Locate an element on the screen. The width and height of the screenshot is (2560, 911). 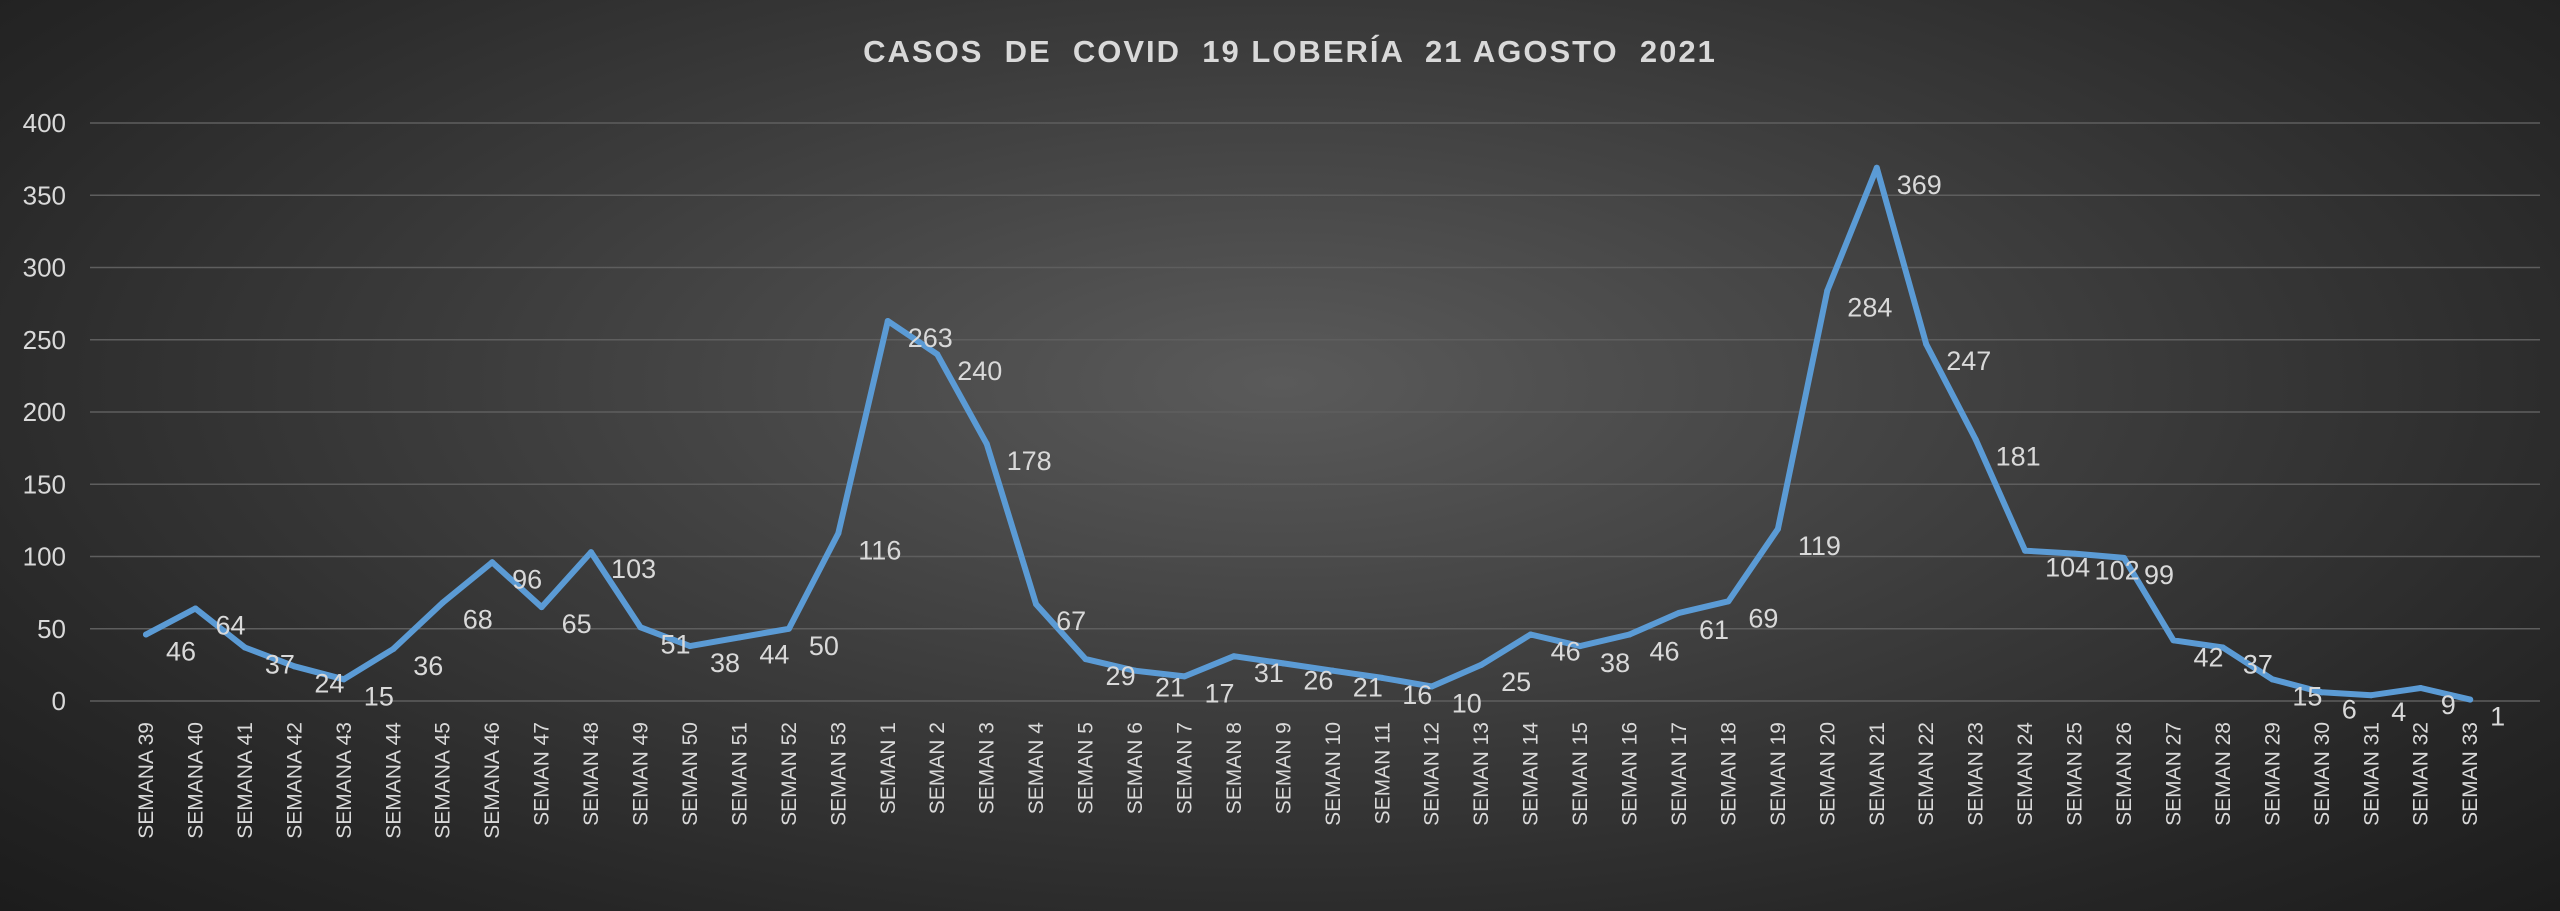
data-label: 42 is located at coordinates (2208, 657).